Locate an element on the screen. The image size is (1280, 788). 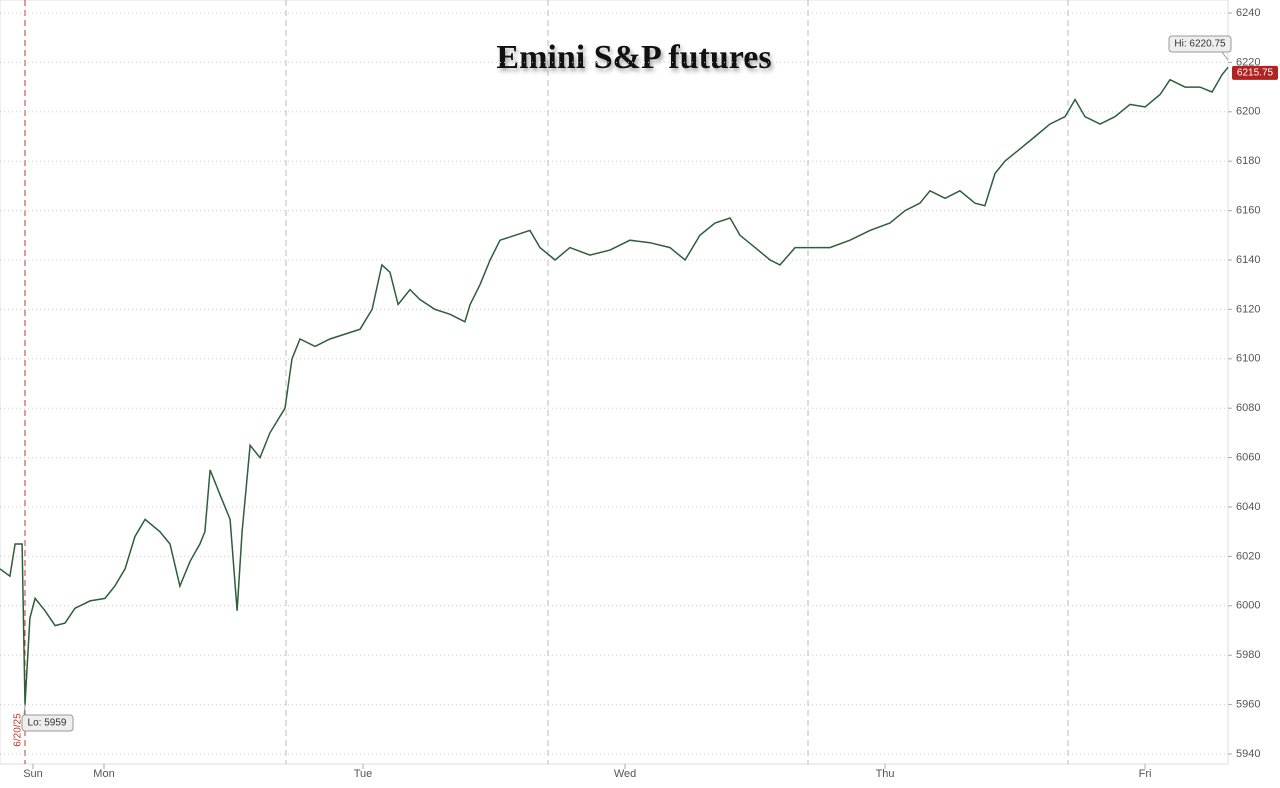
y-tick-label: 5940 is located at coordinates (1248, 754).